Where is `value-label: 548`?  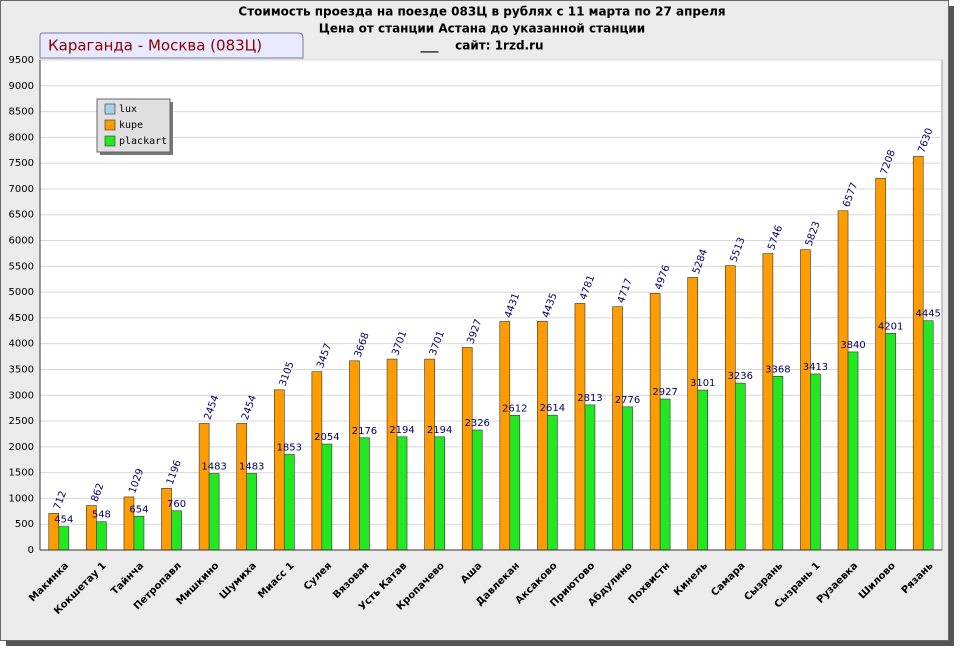 value-label: 548 is located at coordinates (101, 515).